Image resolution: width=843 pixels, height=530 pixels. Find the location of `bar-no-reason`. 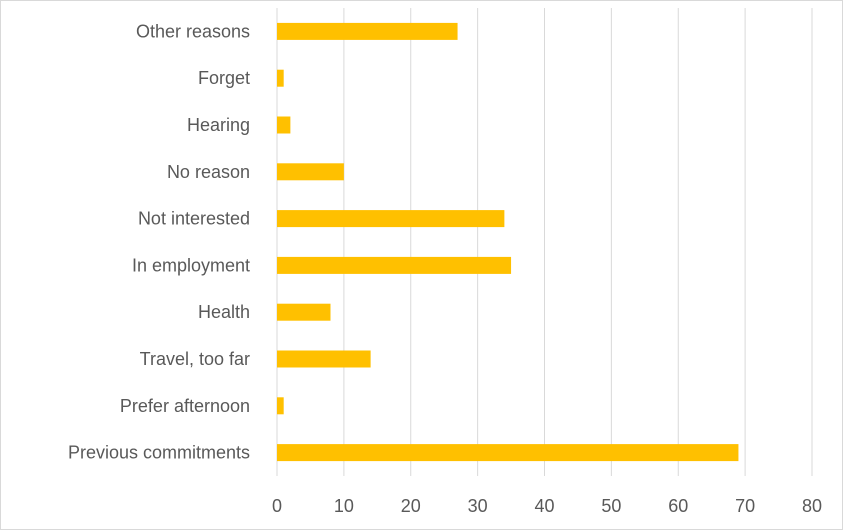

bar-no-reason is located at coordinates (310, 172).